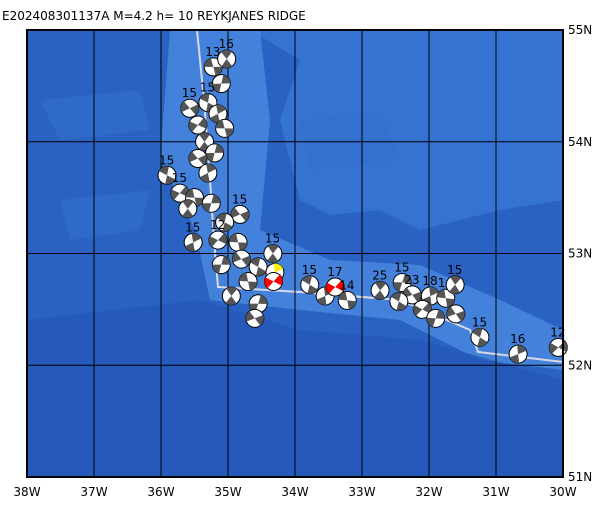 Image resolution: width=609 pixels, height=509 pixels. I want to click on lat-tick-label: 51N, so click(580, 477).